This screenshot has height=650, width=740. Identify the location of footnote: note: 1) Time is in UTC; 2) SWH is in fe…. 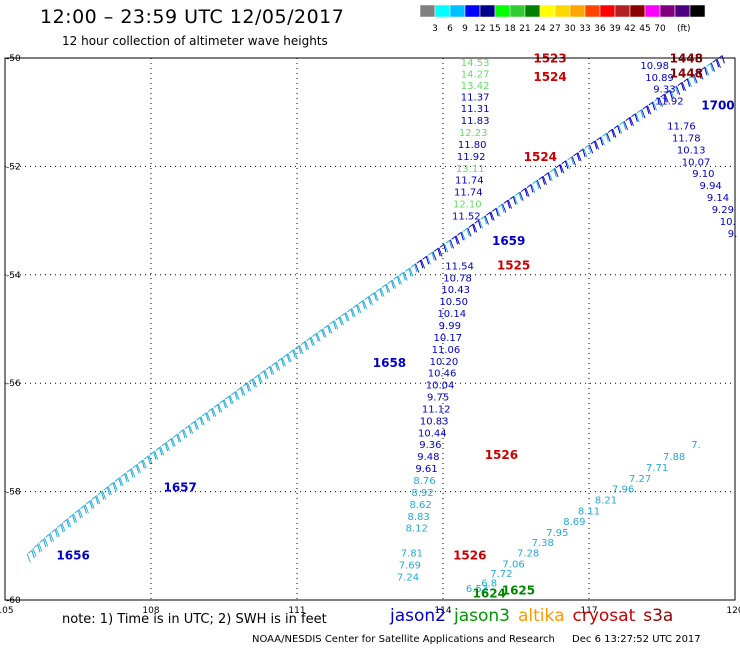
(194, 619).